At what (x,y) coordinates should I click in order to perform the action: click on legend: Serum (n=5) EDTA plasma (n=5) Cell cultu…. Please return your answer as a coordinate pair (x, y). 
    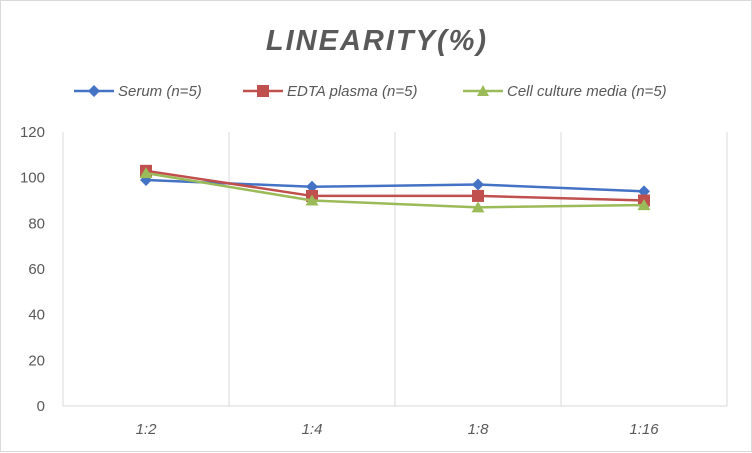
    Looking at the image, I should click on (370, 91).